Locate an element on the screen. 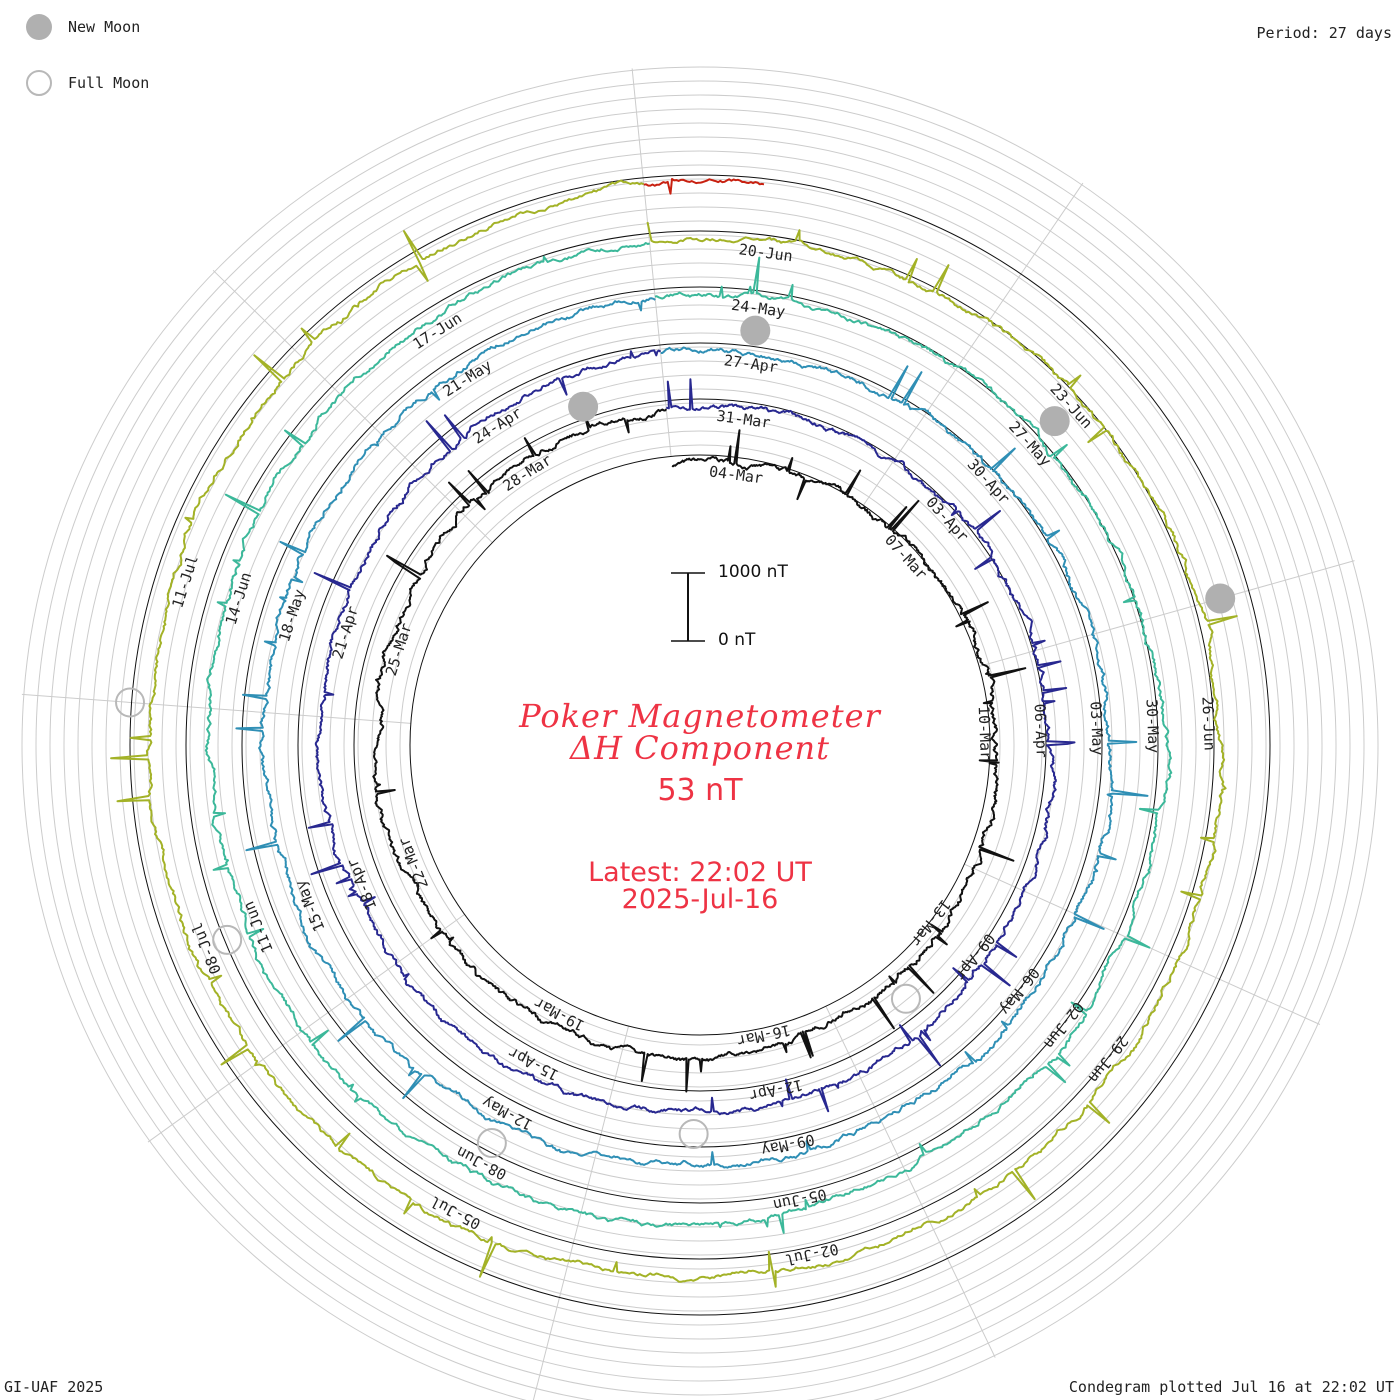 Image resolution: width=1400 pixels, height=1400 pixels. tick-label: 08-Jun is located at coordinates (481, 1163).